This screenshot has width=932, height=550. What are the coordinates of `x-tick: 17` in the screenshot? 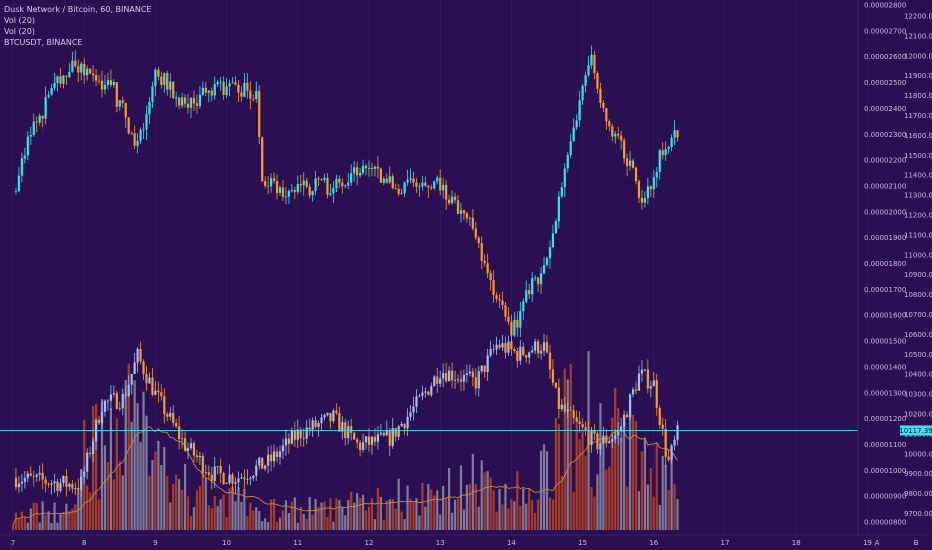 It's located at (725, 543).